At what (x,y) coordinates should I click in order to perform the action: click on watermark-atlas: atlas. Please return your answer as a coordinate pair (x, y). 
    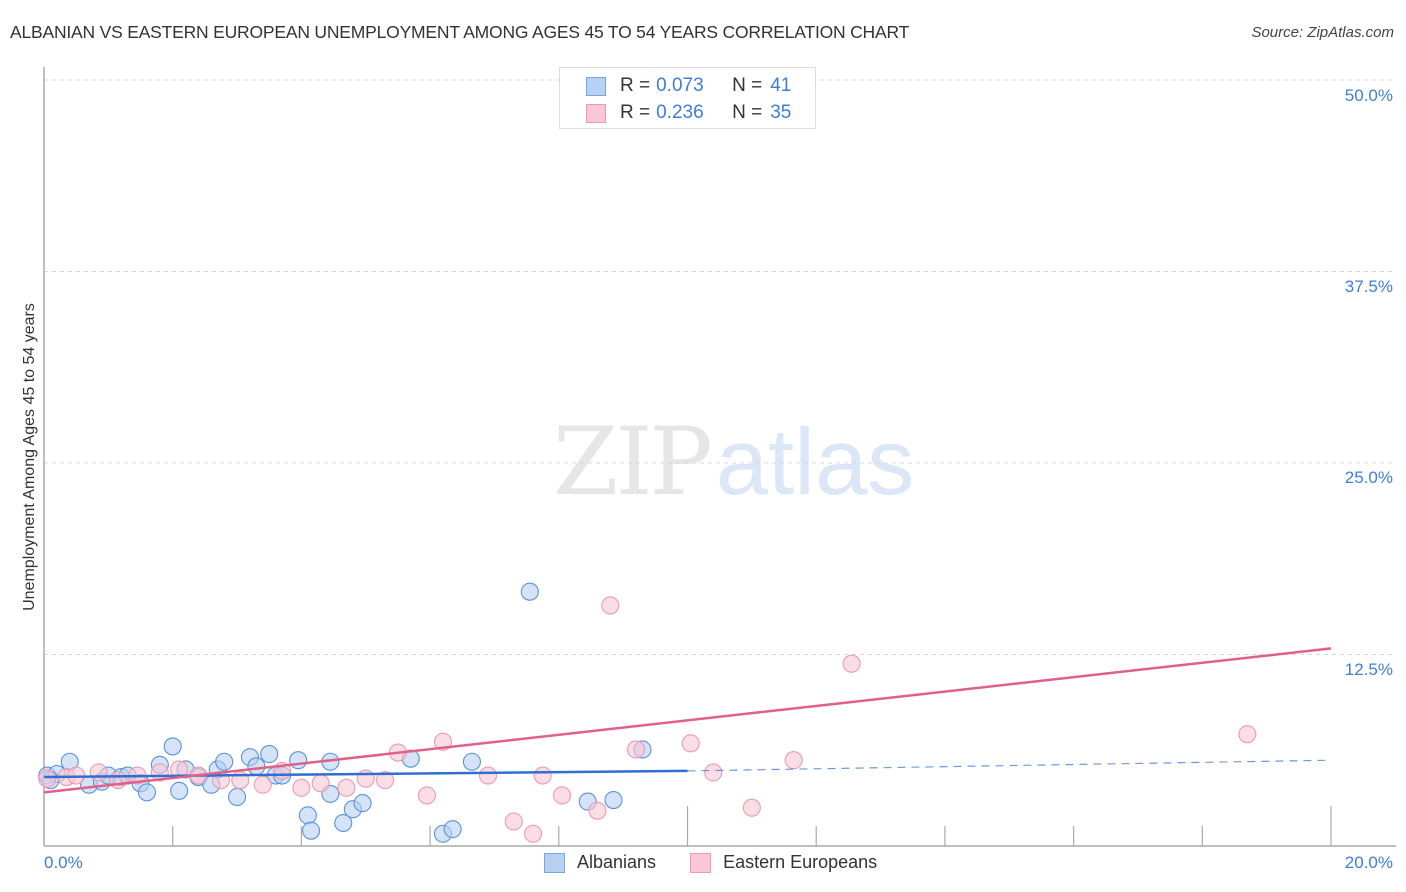
    Looking at the image, I should click on (815, 461).